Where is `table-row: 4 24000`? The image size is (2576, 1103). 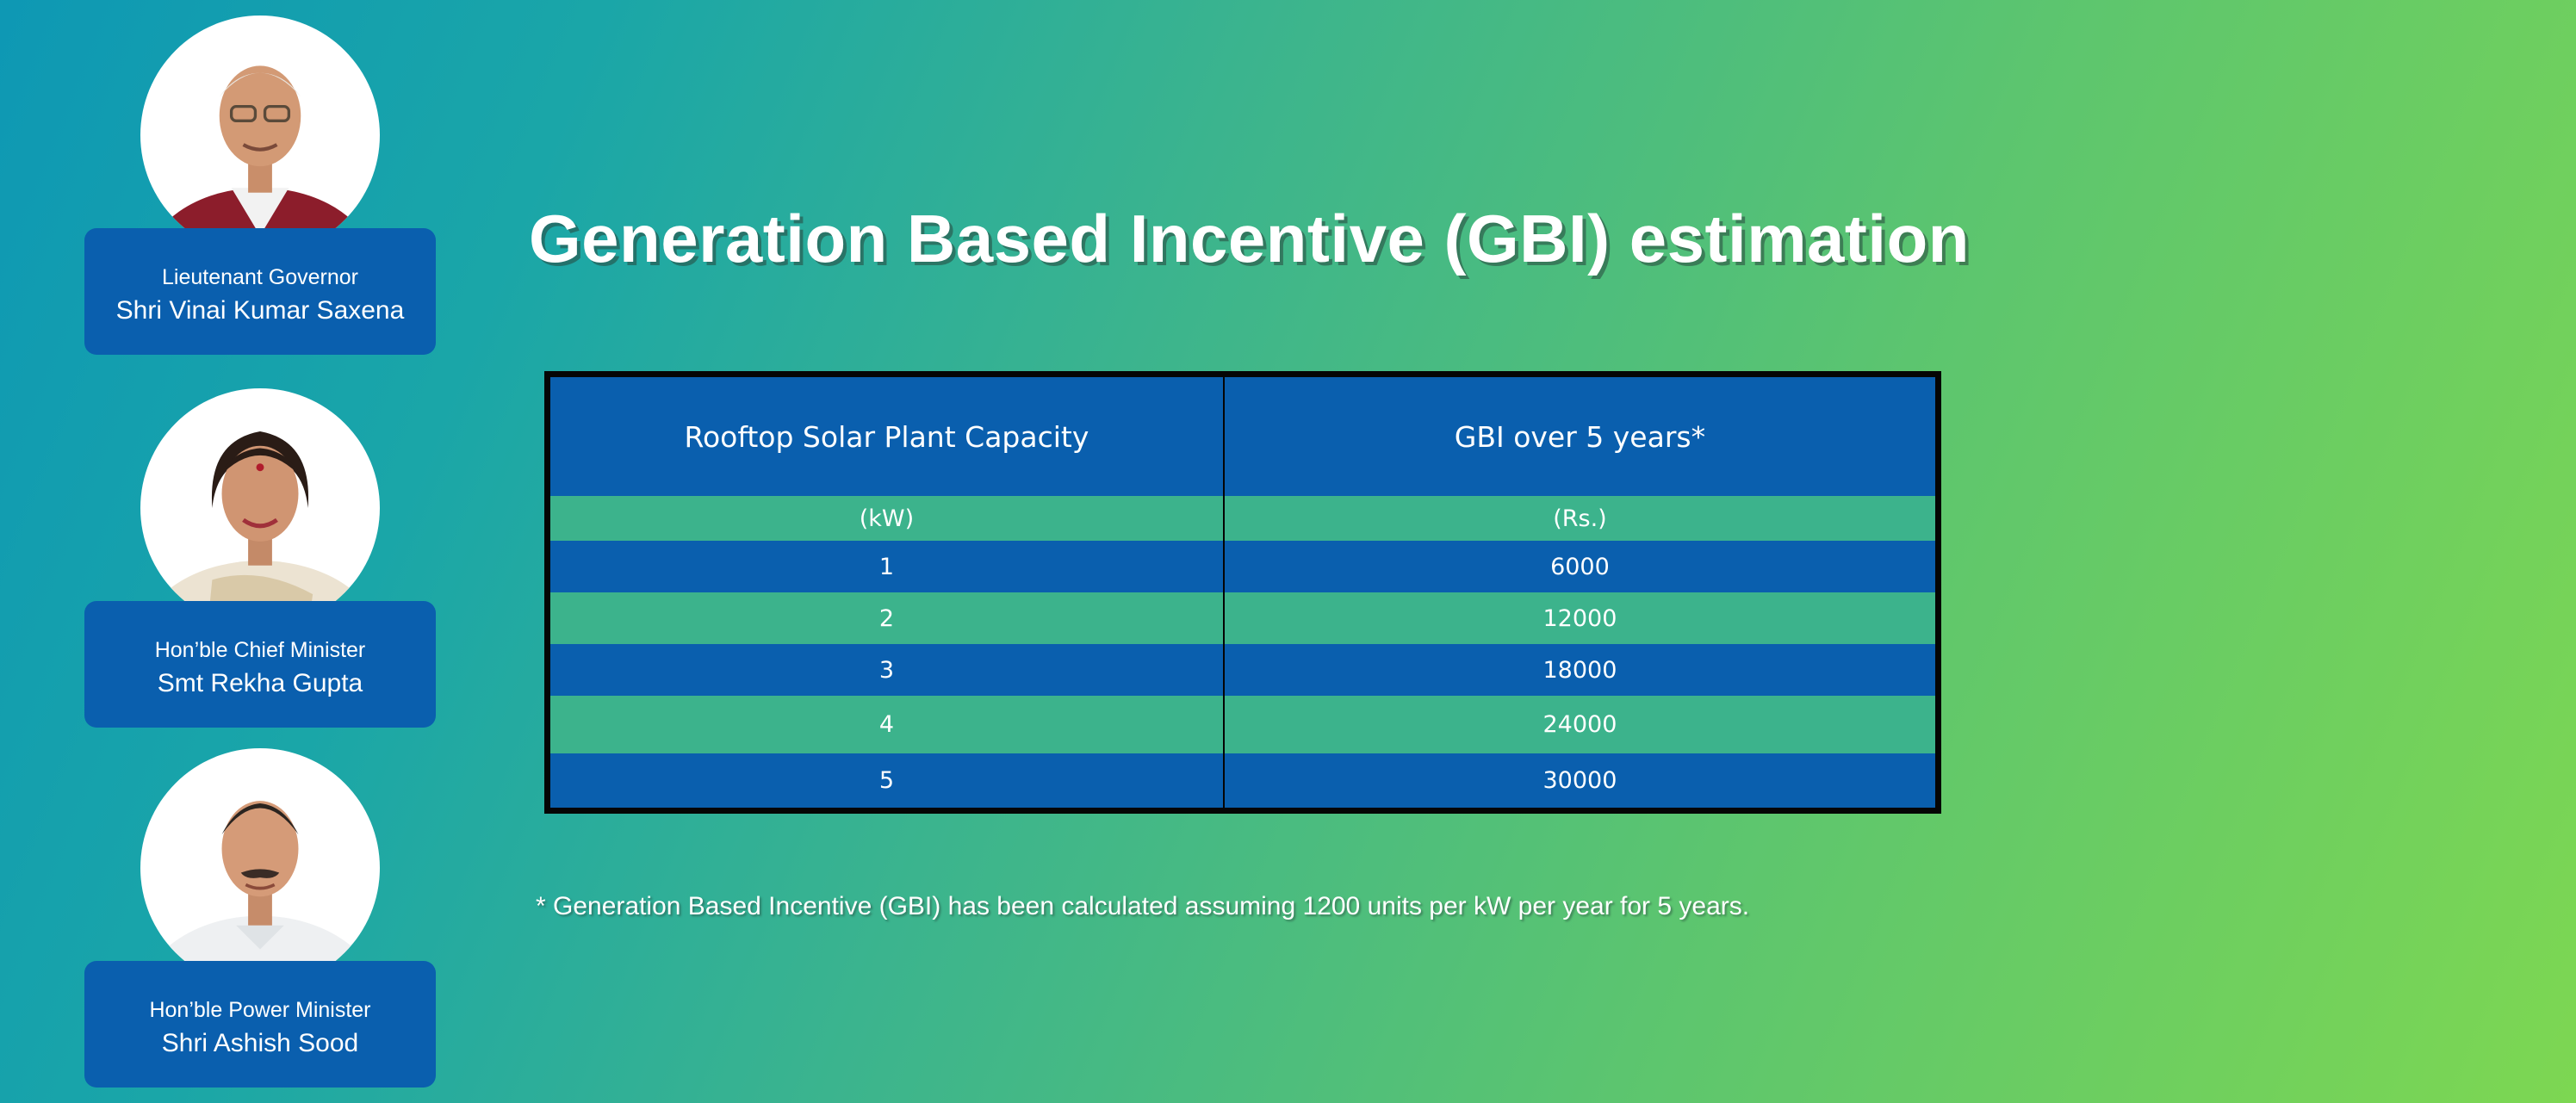 table-row: 4 24000 is located at coordinates (1243, 724).